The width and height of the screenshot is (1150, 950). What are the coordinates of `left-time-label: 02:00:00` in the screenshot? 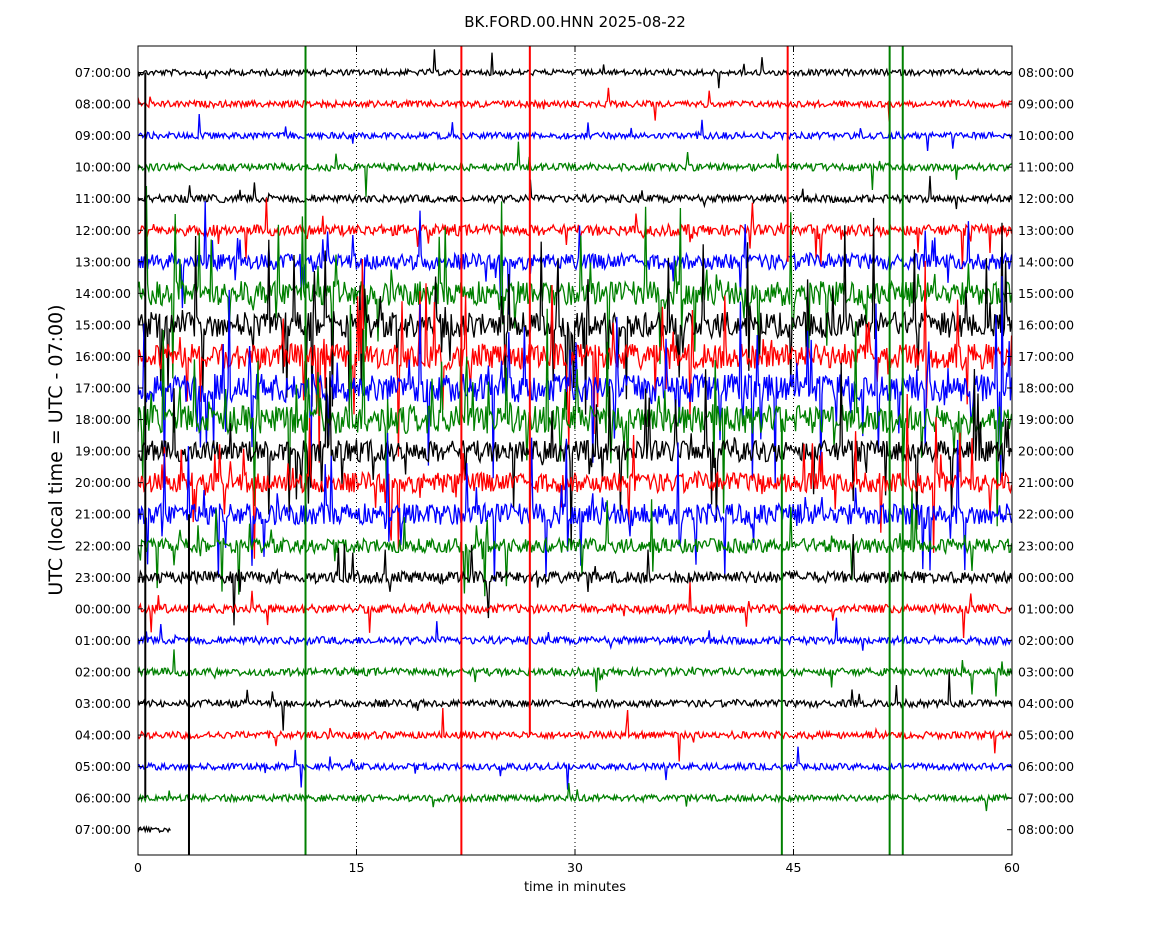 It's located at (103, 671).